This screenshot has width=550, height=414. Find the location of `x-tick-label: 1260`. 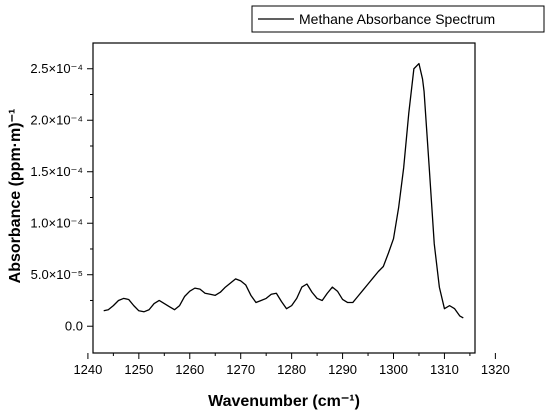

x-tick-label: 1260 is located at coordinates (189, 369).